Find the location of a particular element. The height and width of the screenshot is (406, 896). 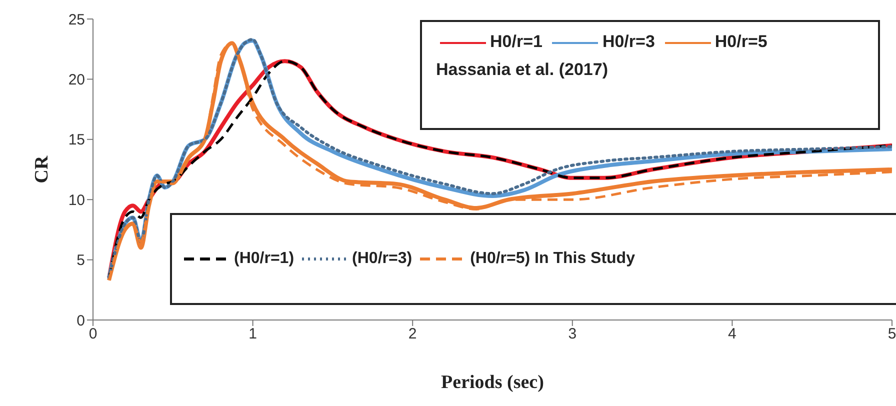

annotation: Hassania et al. (2017) is located at coordinates (522, 70).